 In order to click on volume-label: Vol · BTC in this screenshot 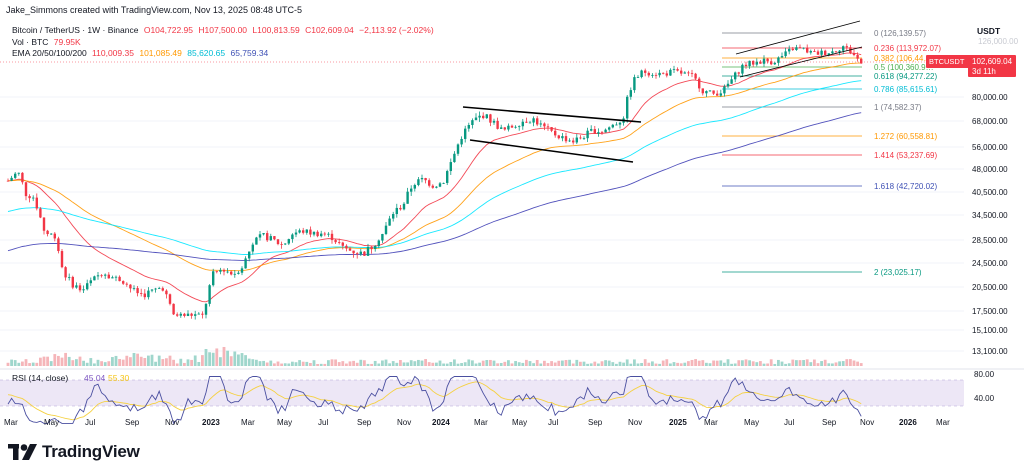, I will do `click(30, 41)`.